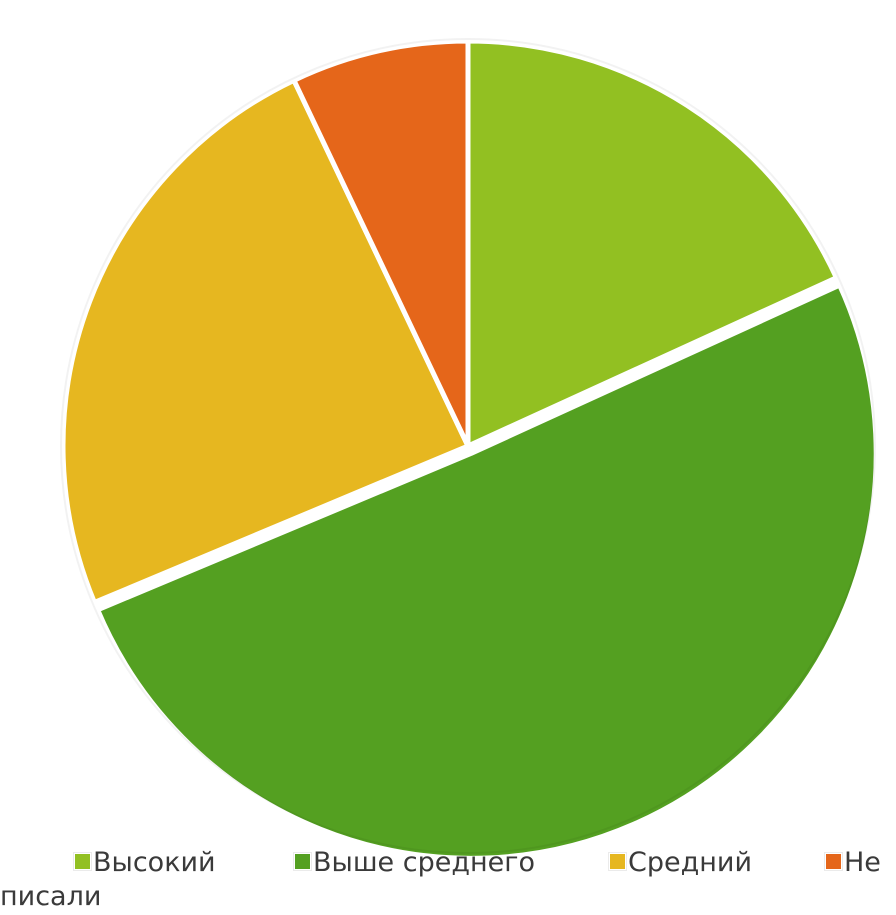  What do you see at coordinates (154, 862) in the screenshot?
I see `legend-label-high: Высокий` at bounding box center [154, 862].